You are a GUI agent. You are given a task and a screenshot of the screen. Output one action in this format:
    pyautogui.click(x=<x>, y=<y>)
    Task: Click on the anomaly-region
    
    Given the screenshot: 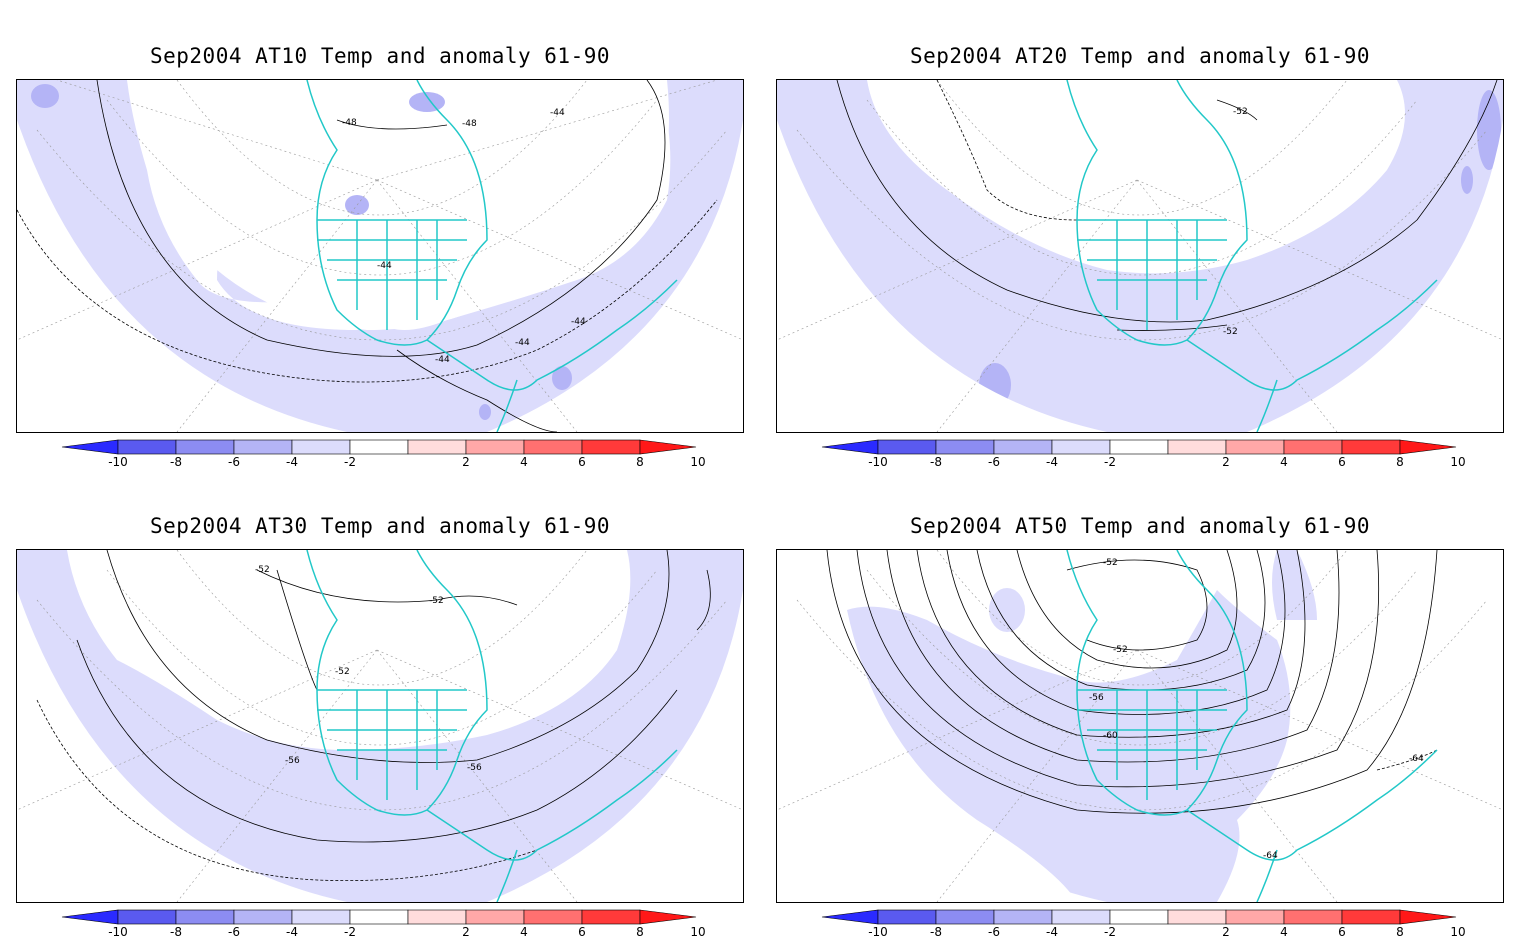 What is the action you would take?
    pyautogui.click(x=1069, y=746)
    